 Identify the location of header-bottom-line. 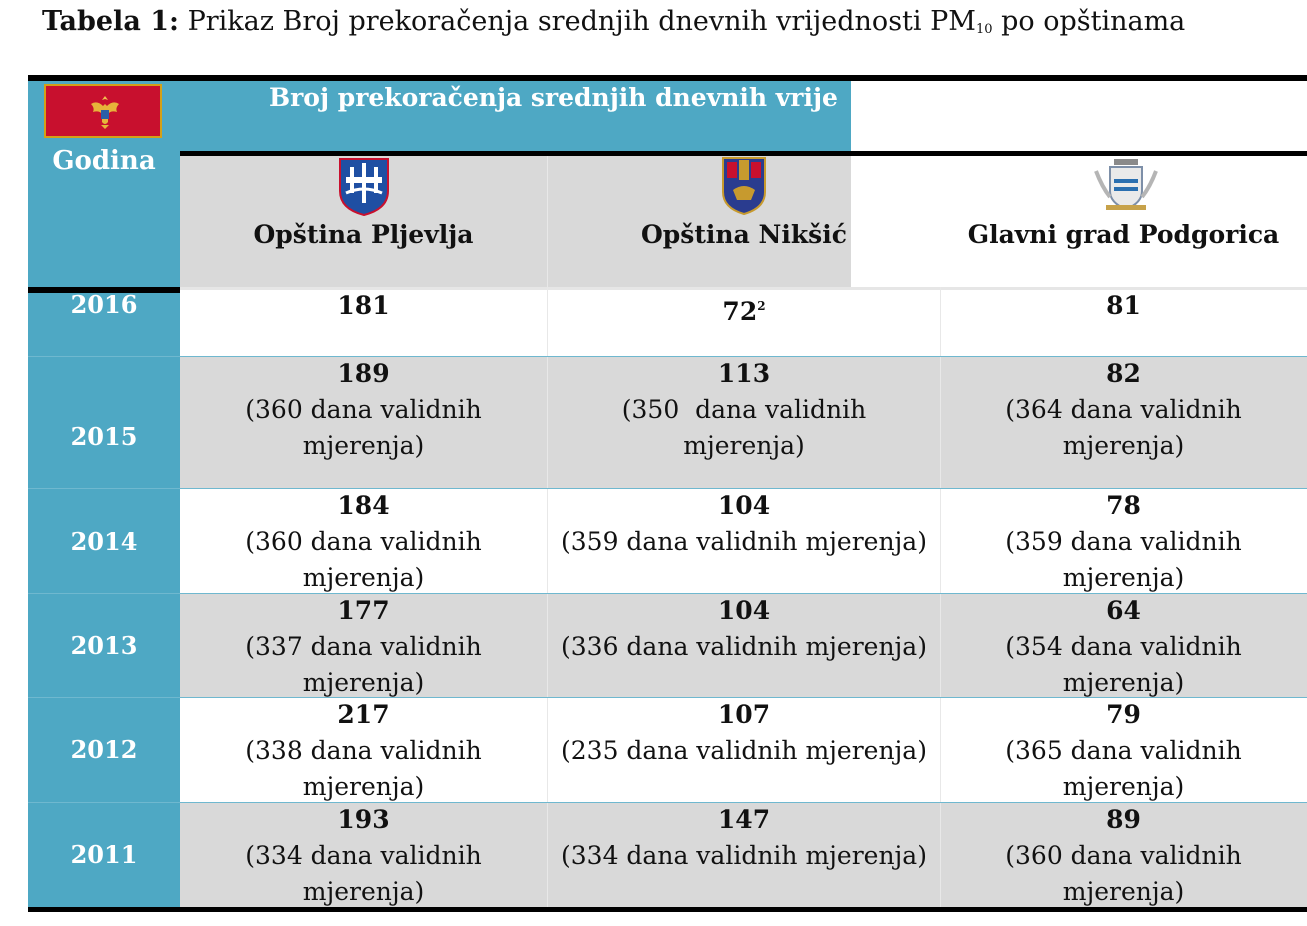
(743, 288).